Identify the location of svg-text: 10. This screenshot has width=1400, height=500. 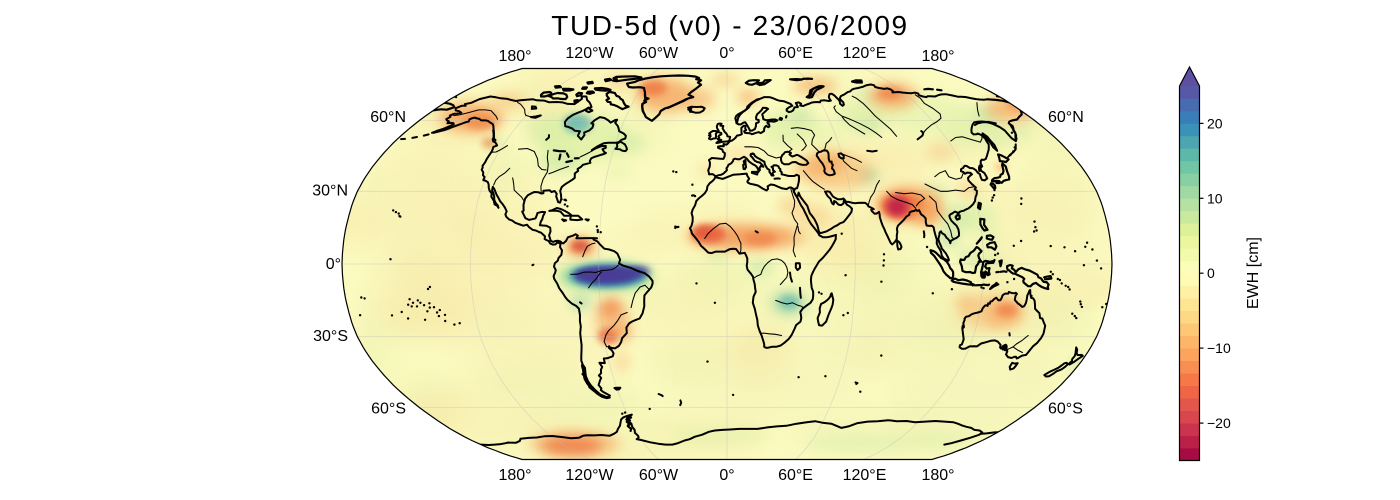
(1215, 198).